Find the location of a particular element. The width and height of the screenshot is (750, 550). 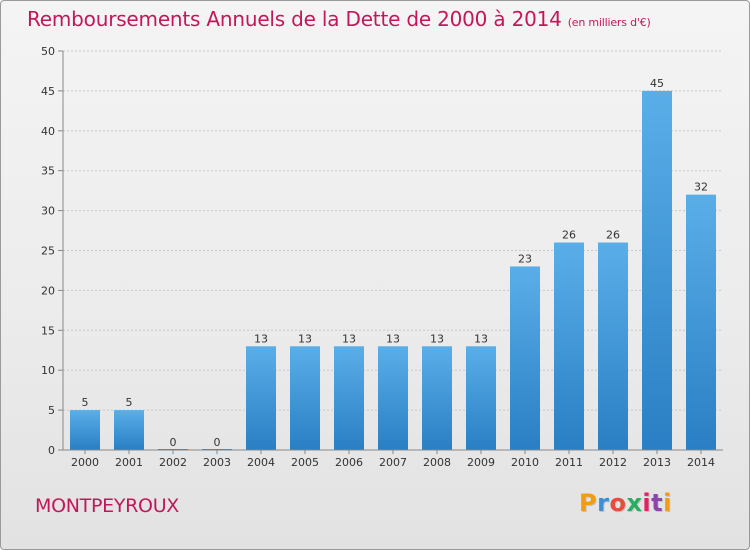

x-tick-label: 2005 is located at coordinates (305, 462).